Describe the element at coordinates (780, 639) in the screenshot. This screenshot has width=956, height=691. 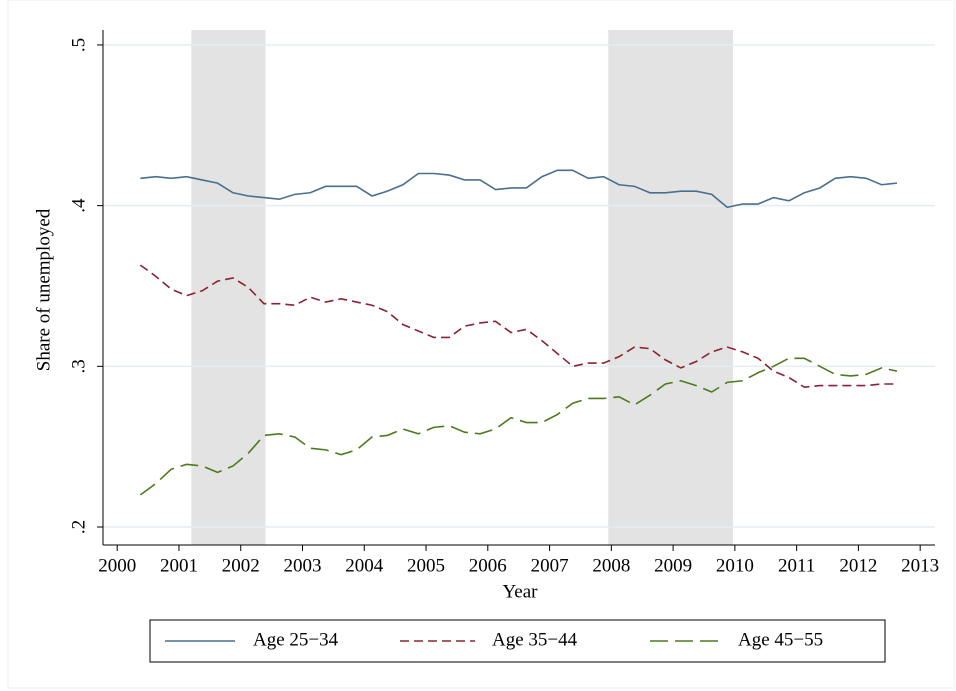
I see `legend-label: Age 45−55` at that location.